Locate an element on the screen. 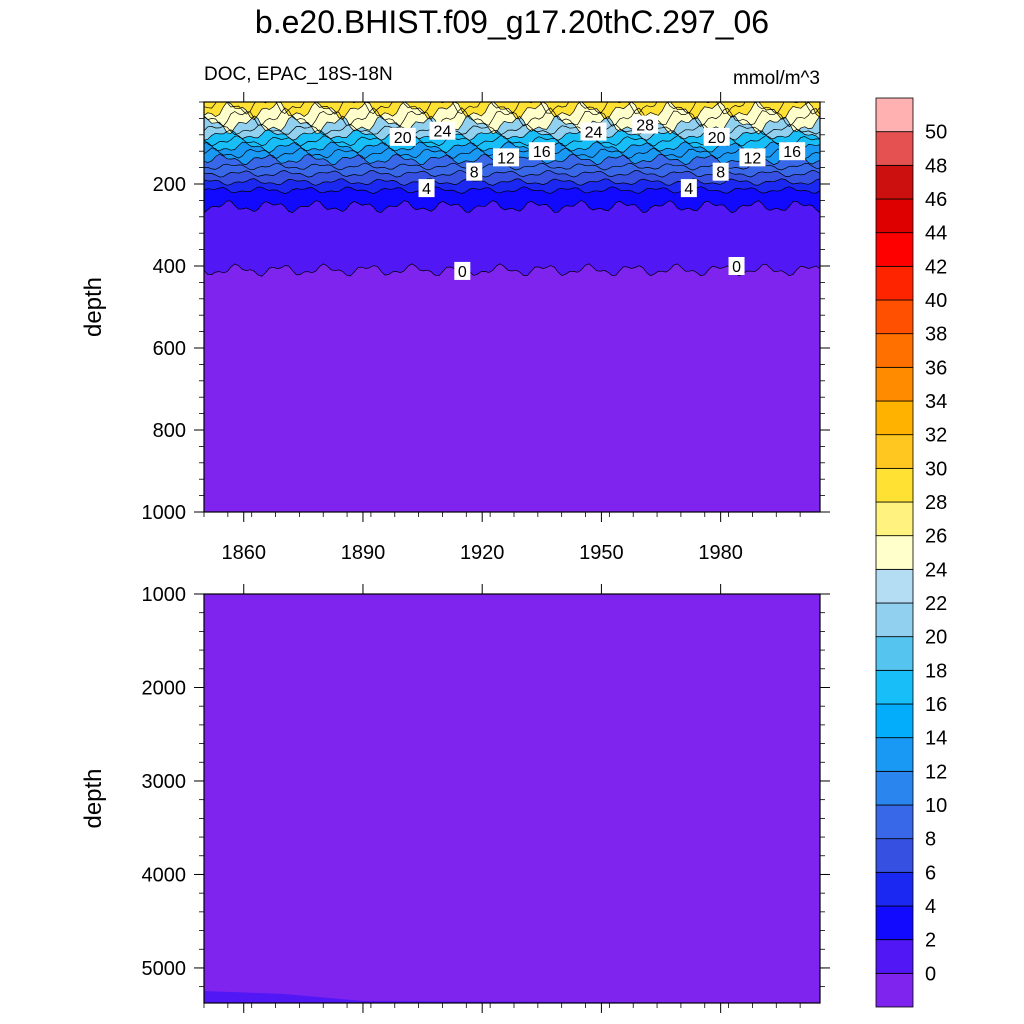  colorbar-label: 36 is located at coordinates (936, 368).